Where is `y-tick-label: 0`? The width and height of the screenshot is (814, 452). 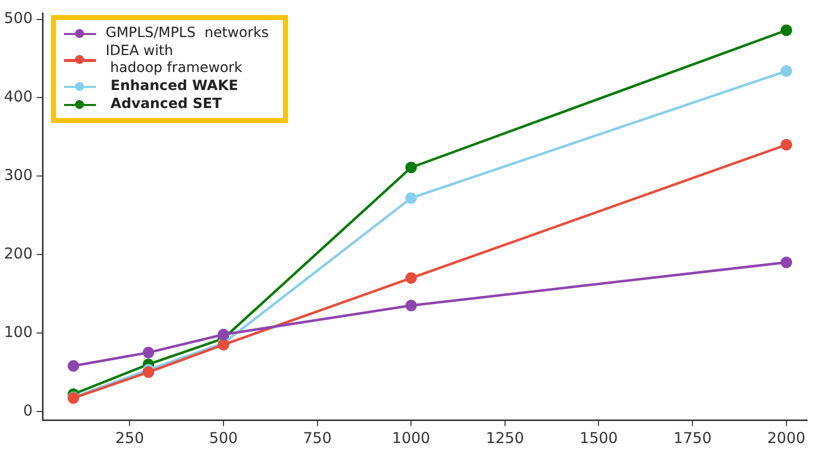
y-tick-label: 0 is located at coordinates (28, 410).